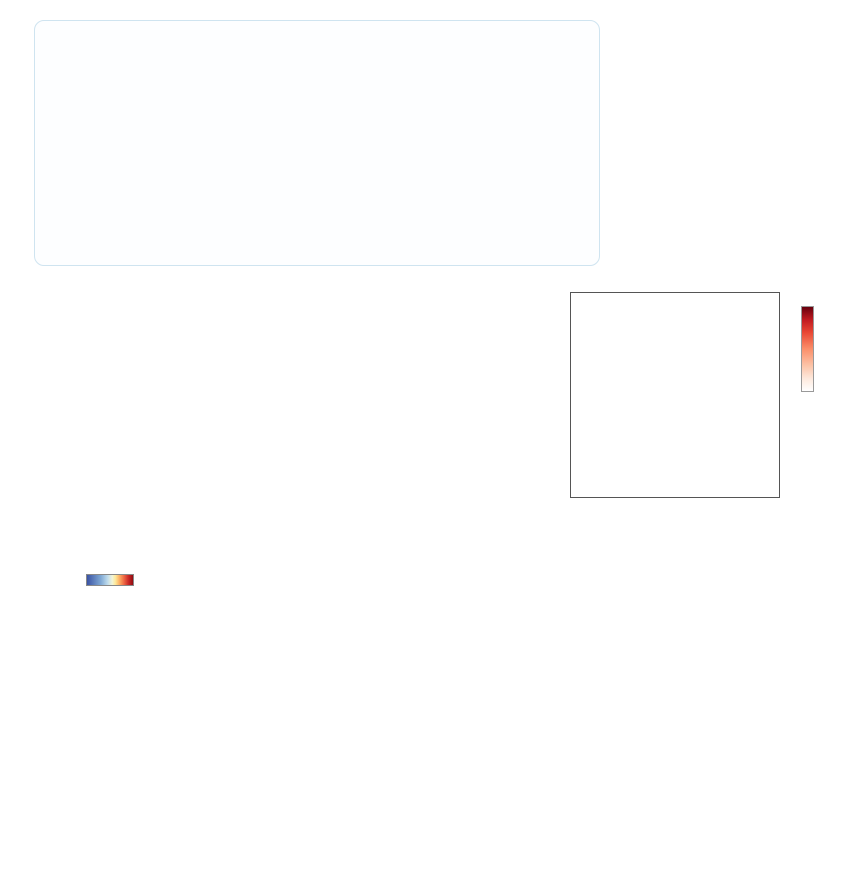 This screenshot has width=865, height=875. I want to click on column-dendrogram, so click(216, 590).